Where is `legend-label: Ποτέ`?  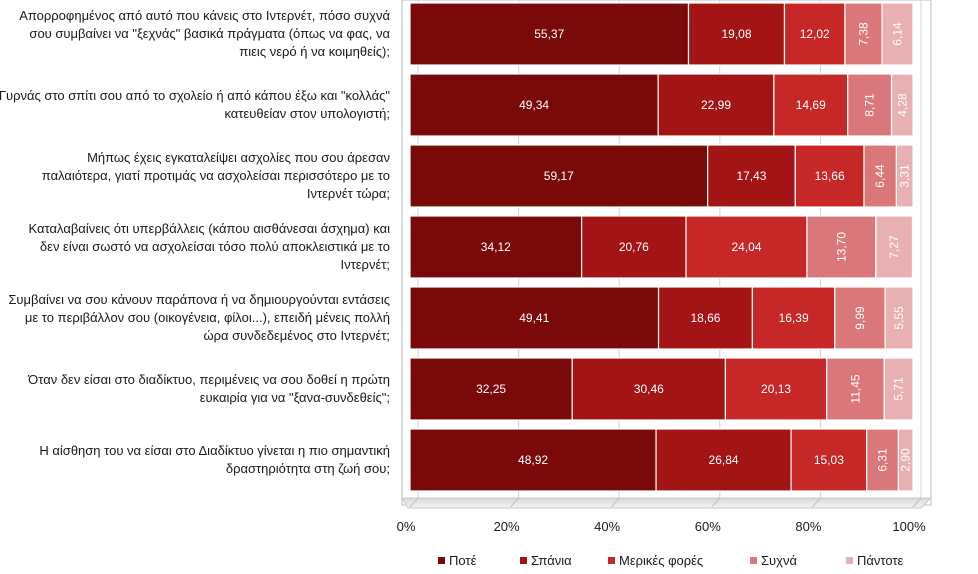 legend-label: Ποτέ is located at coordinates (463, 560).